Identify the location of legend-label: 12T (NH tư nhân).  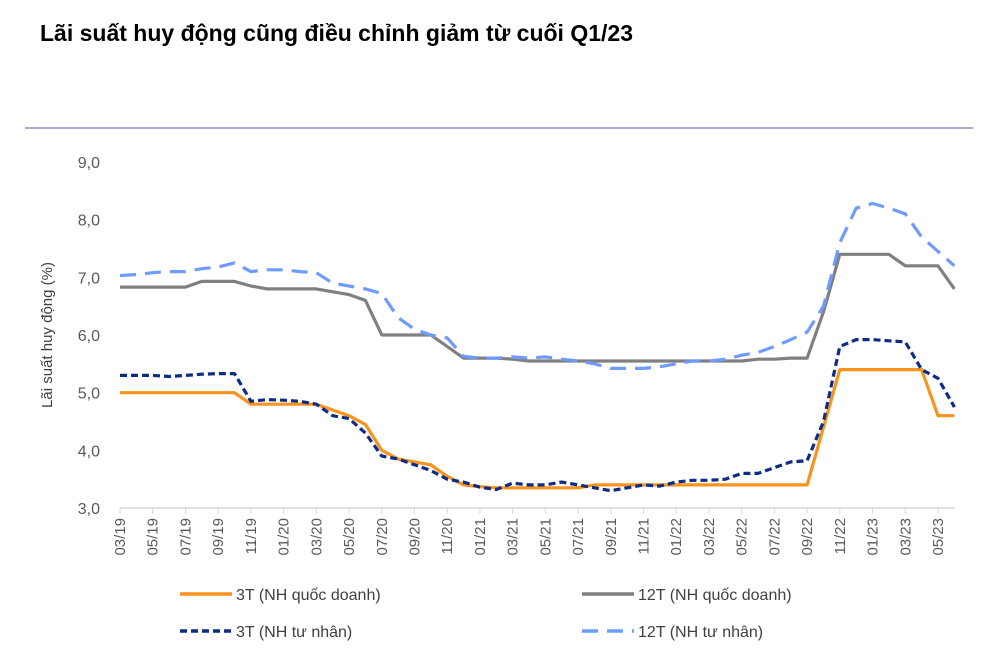
(700, 632).